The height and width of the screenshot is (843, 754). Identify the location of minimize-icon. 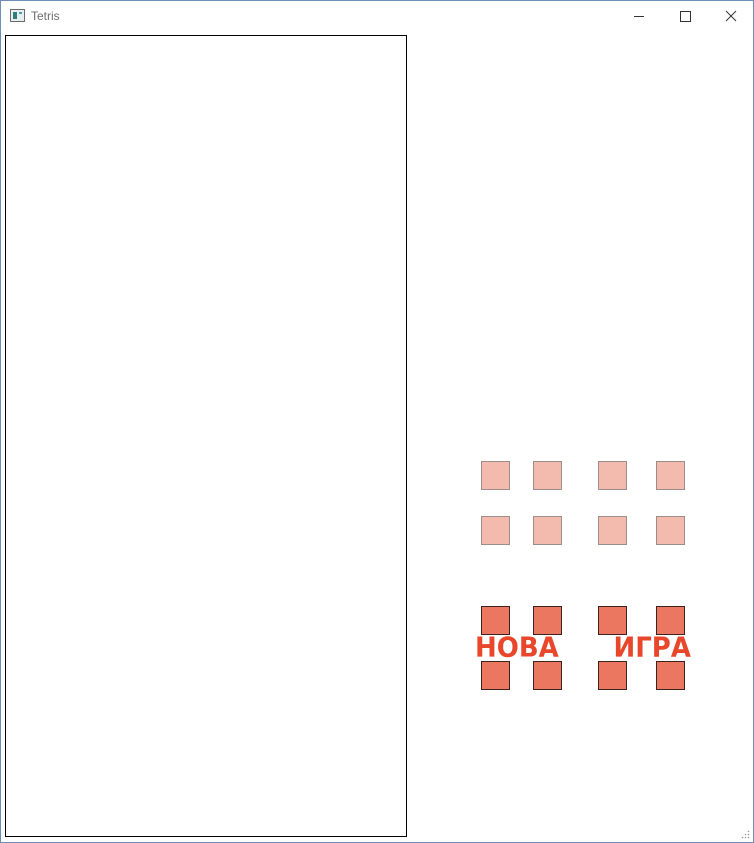
(639, 16).